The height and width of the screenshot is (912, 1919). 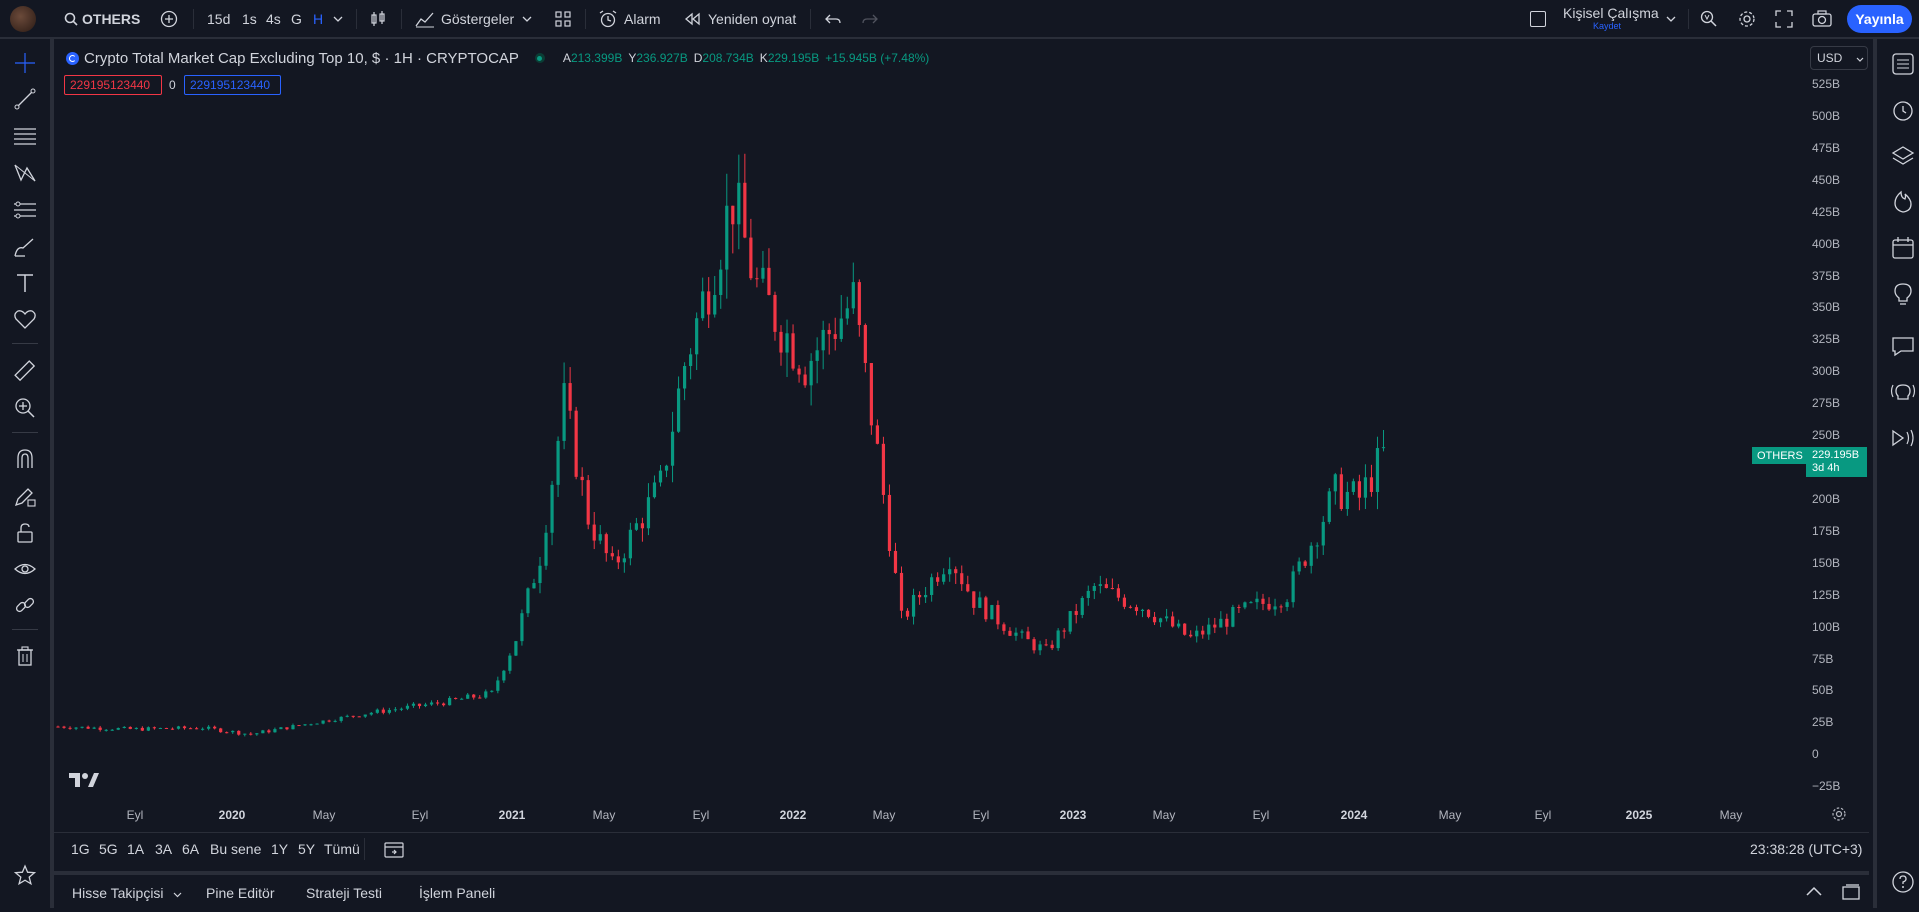 I want to click on replay-panel-button, so click(x=1903, y=439).